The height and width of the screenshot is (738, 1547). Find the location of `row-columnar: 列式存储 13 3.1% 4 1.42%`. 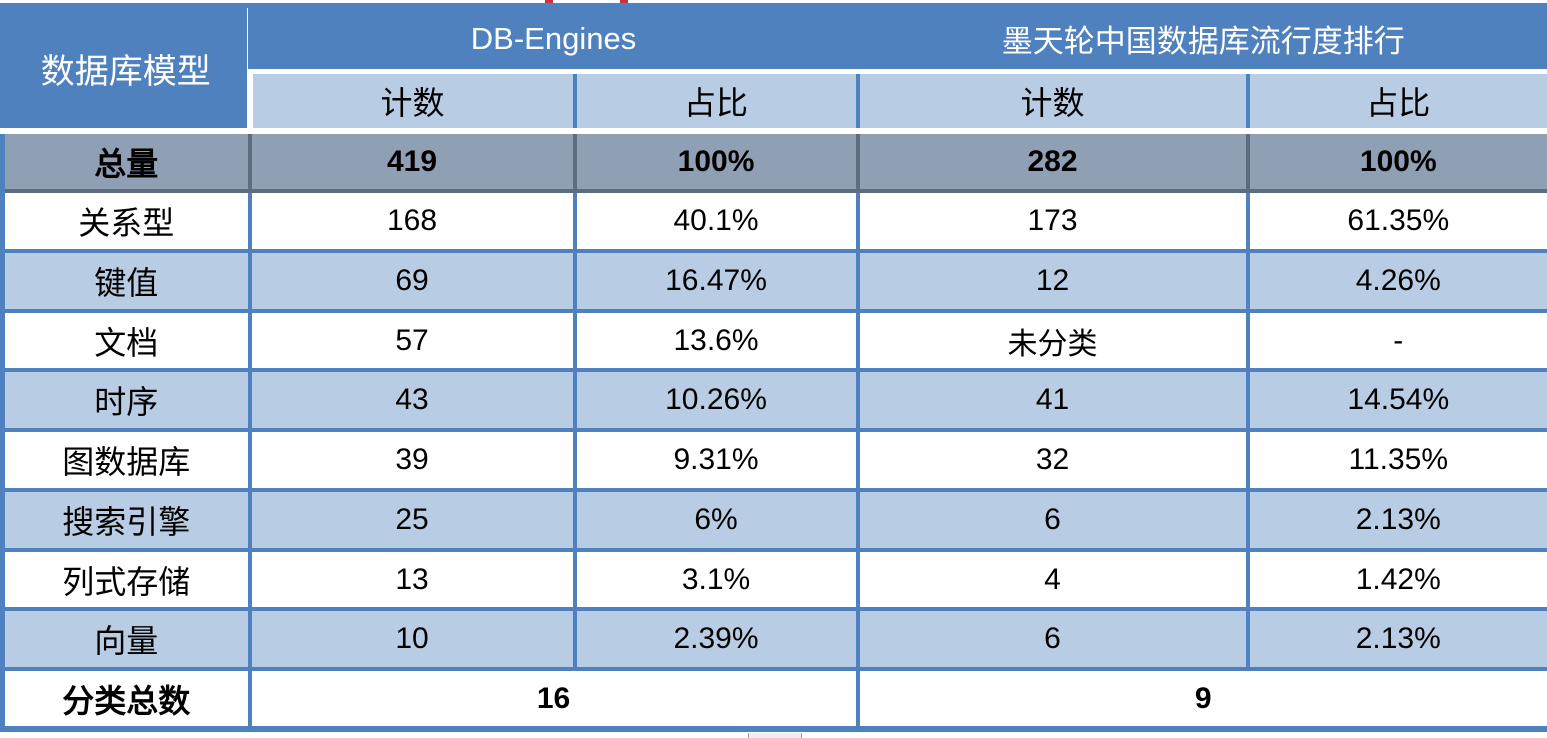

row-columnar: 列式存储 13 3.1% 4 1.42% is located at coordinates (773, 579).